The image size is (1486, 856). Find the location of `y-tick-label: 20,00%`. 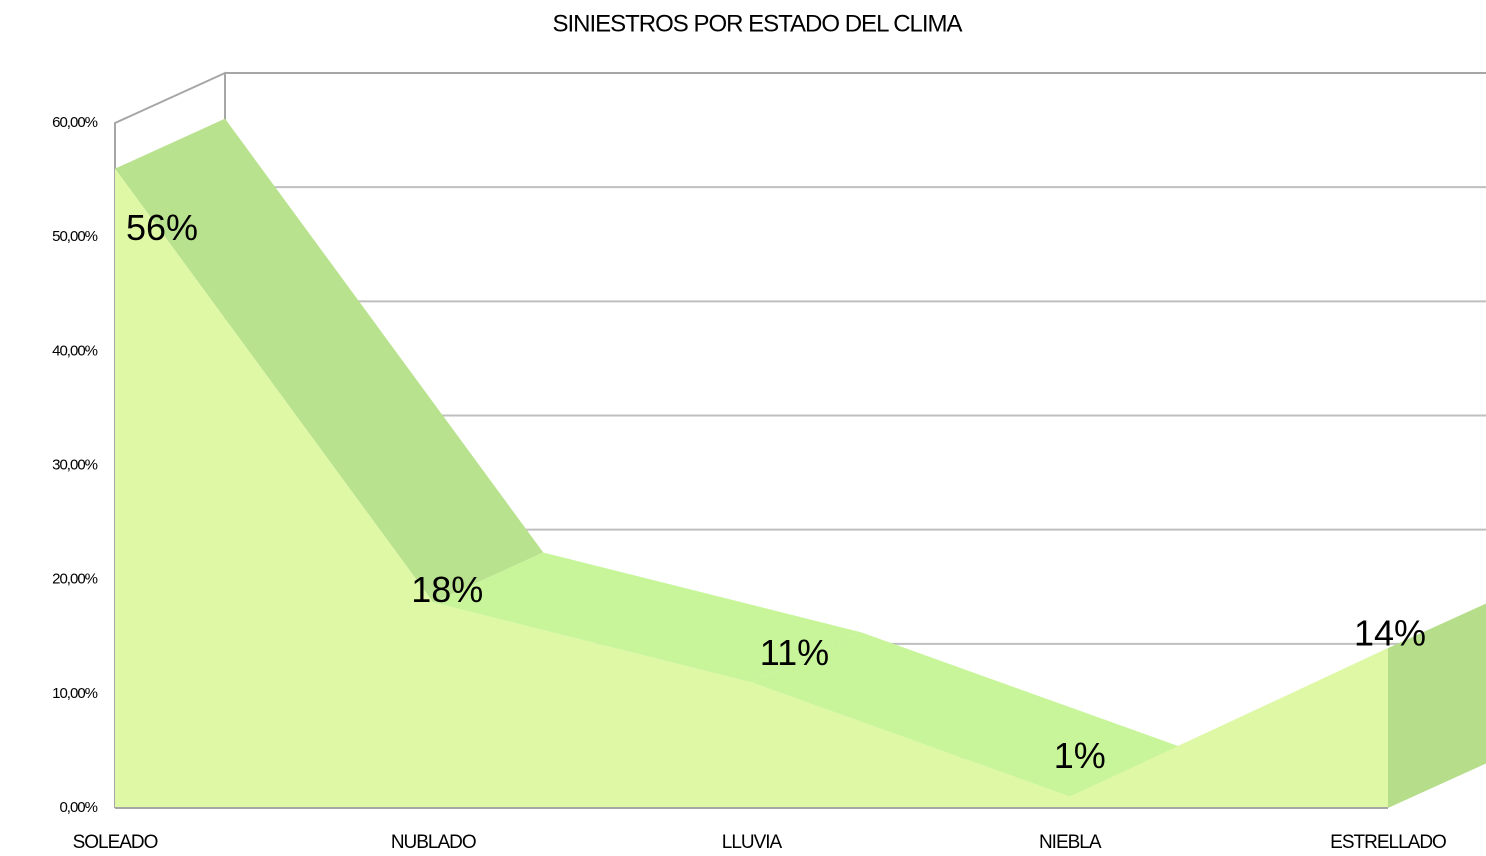

y-tick-label: 20,00% is located at coordinates (75, 579).